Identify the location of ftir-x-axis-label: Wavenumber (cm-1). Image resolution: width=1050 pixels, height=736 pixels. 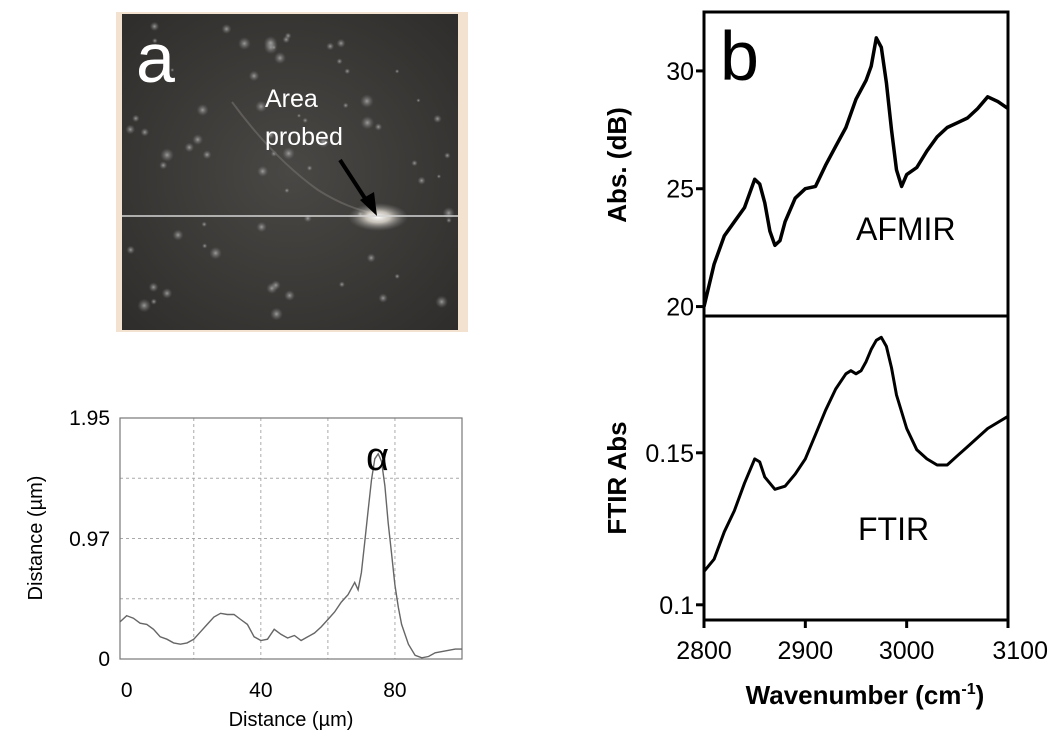
(865, 695).